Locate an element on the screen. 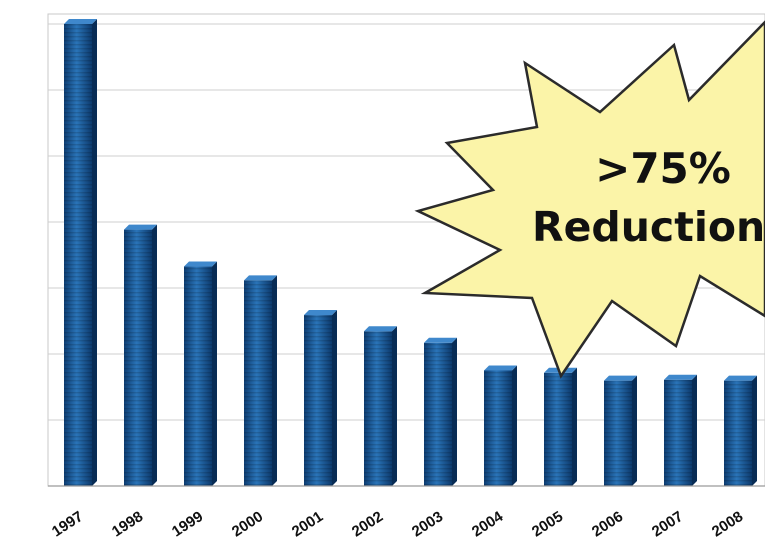  x-tick-label: 2008 is located at coordinates (727, 524).